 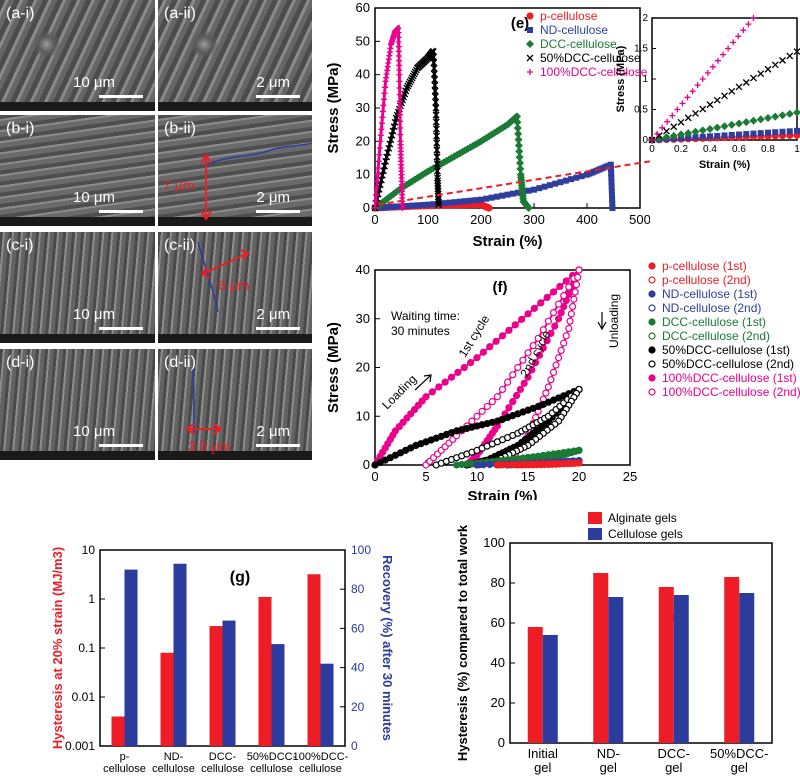 I want to click on legend-label: 50%DCC-cellulose (1st), so click(x=726, y=350).